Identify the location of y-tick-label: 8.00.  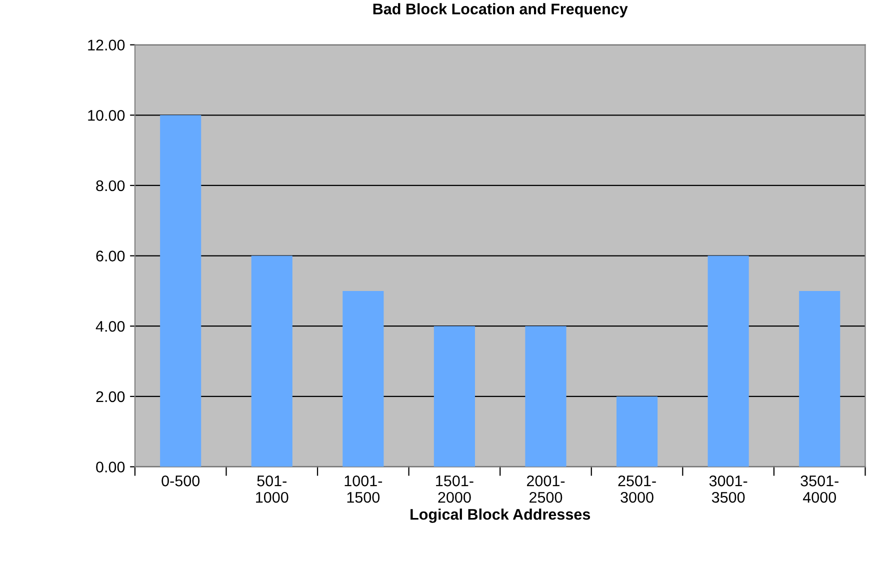
(110, 186).